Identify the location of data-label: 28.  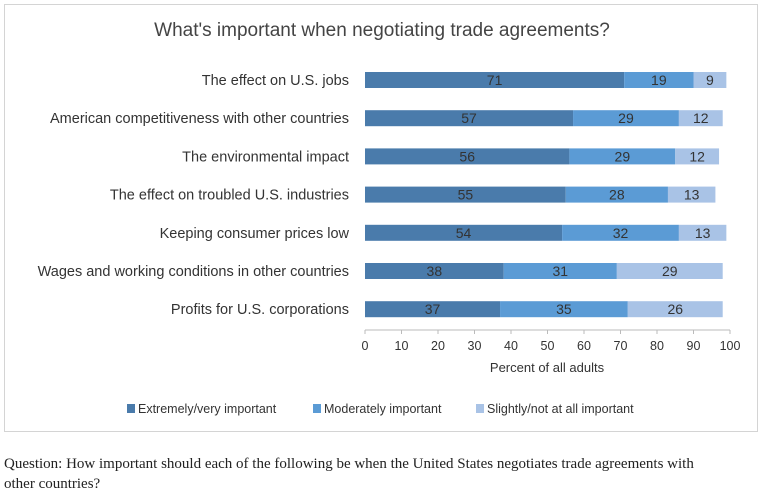
(617, 195).